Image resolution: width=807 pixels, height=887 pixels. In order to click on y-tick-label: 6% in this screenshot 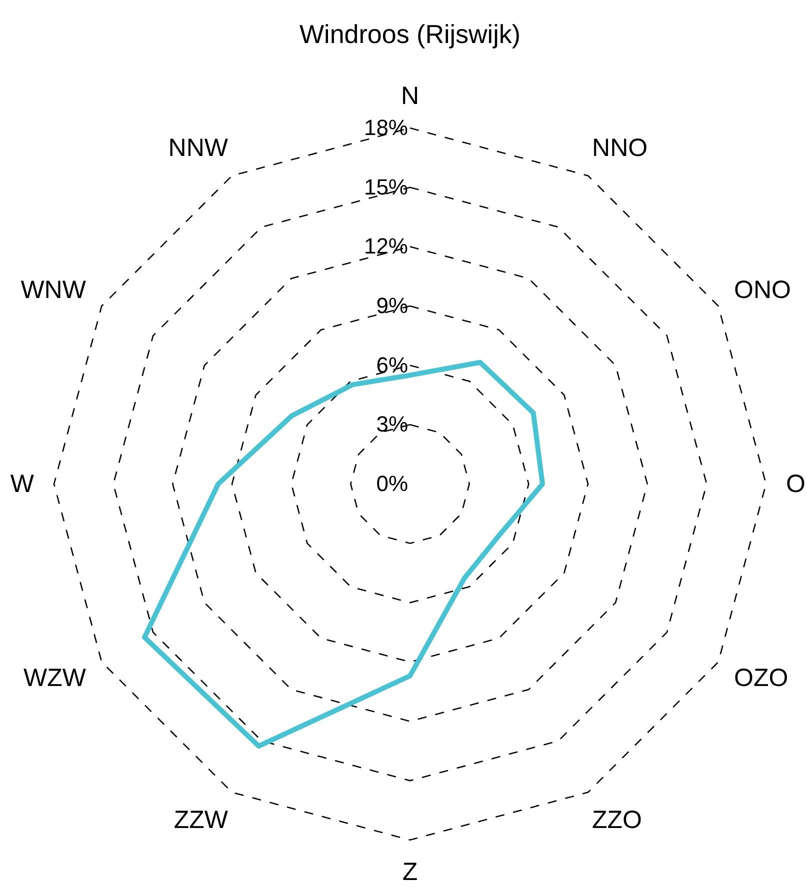, I will do `click(392, 365)`.